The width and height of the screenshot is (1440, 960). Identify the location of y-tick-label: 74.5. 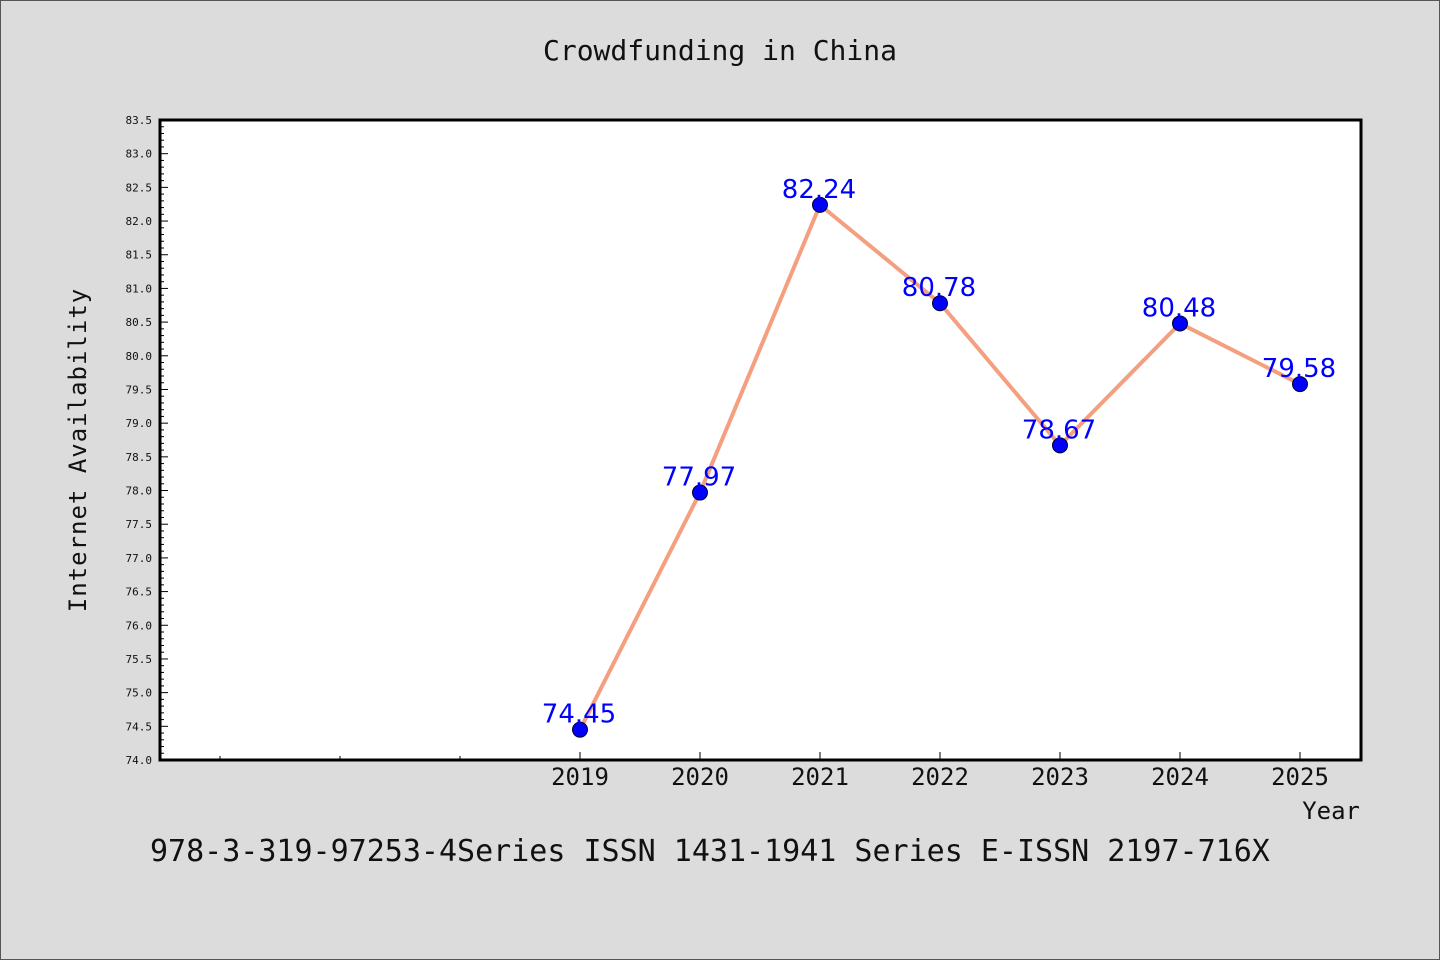
(139, 726).